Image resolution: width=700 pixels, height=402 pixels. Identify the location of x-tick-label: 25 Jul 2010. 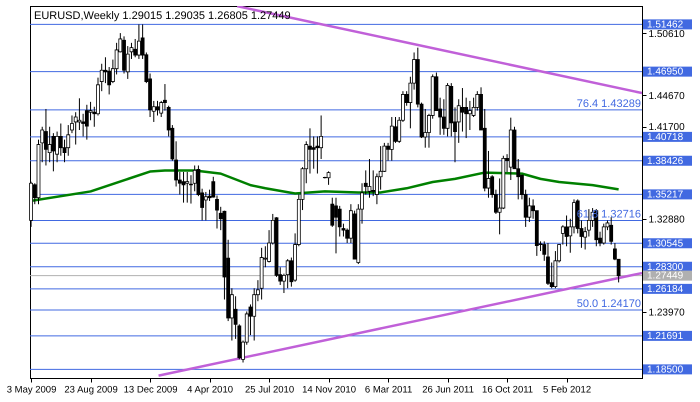
(269, 390).